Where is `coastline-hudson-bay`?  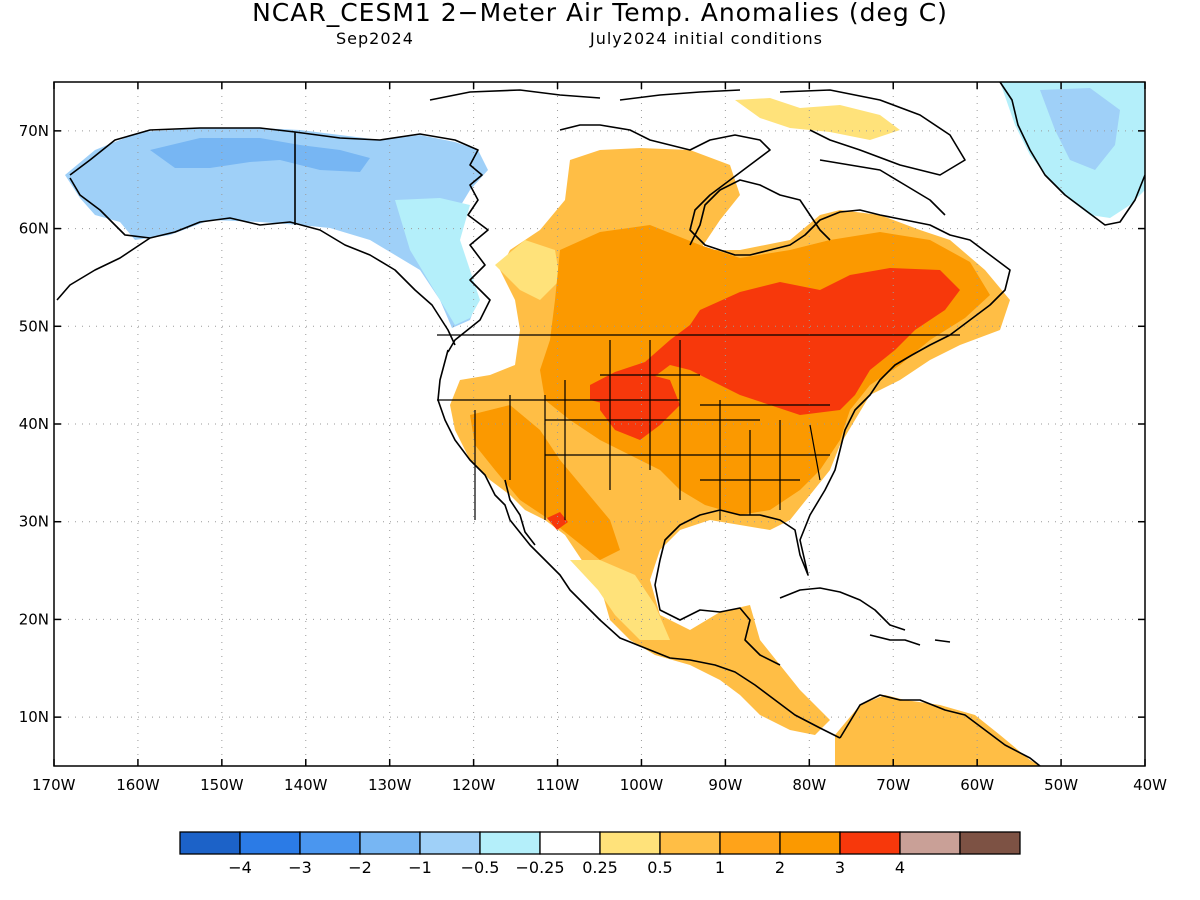
coastline-hudson-bay is located at coordinates (760, 212).